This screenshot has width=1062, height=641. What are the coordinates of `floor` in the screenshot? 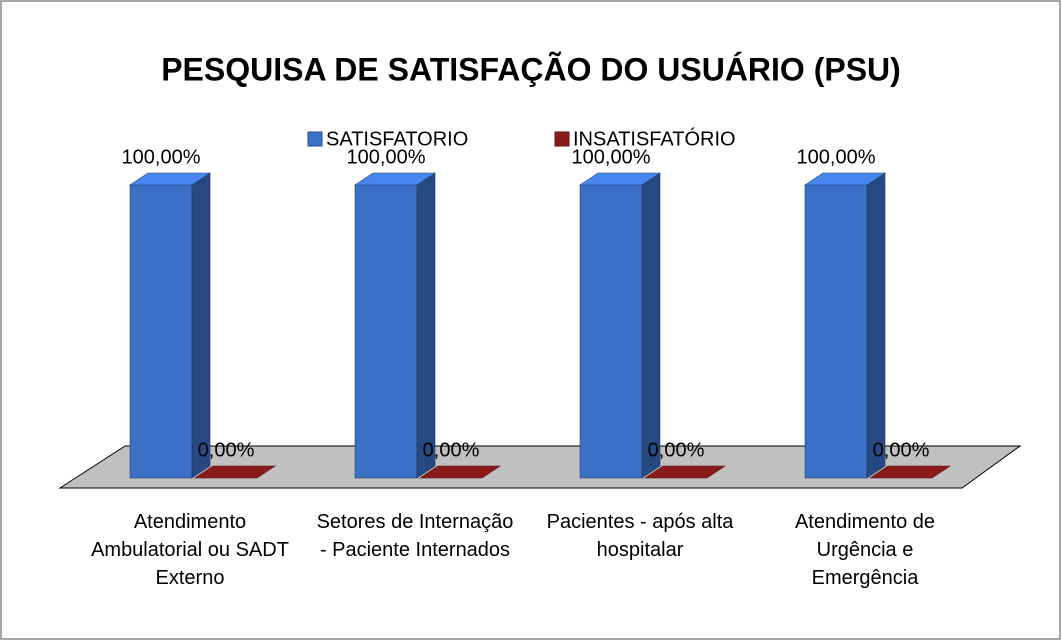 It's located at (540, 467).